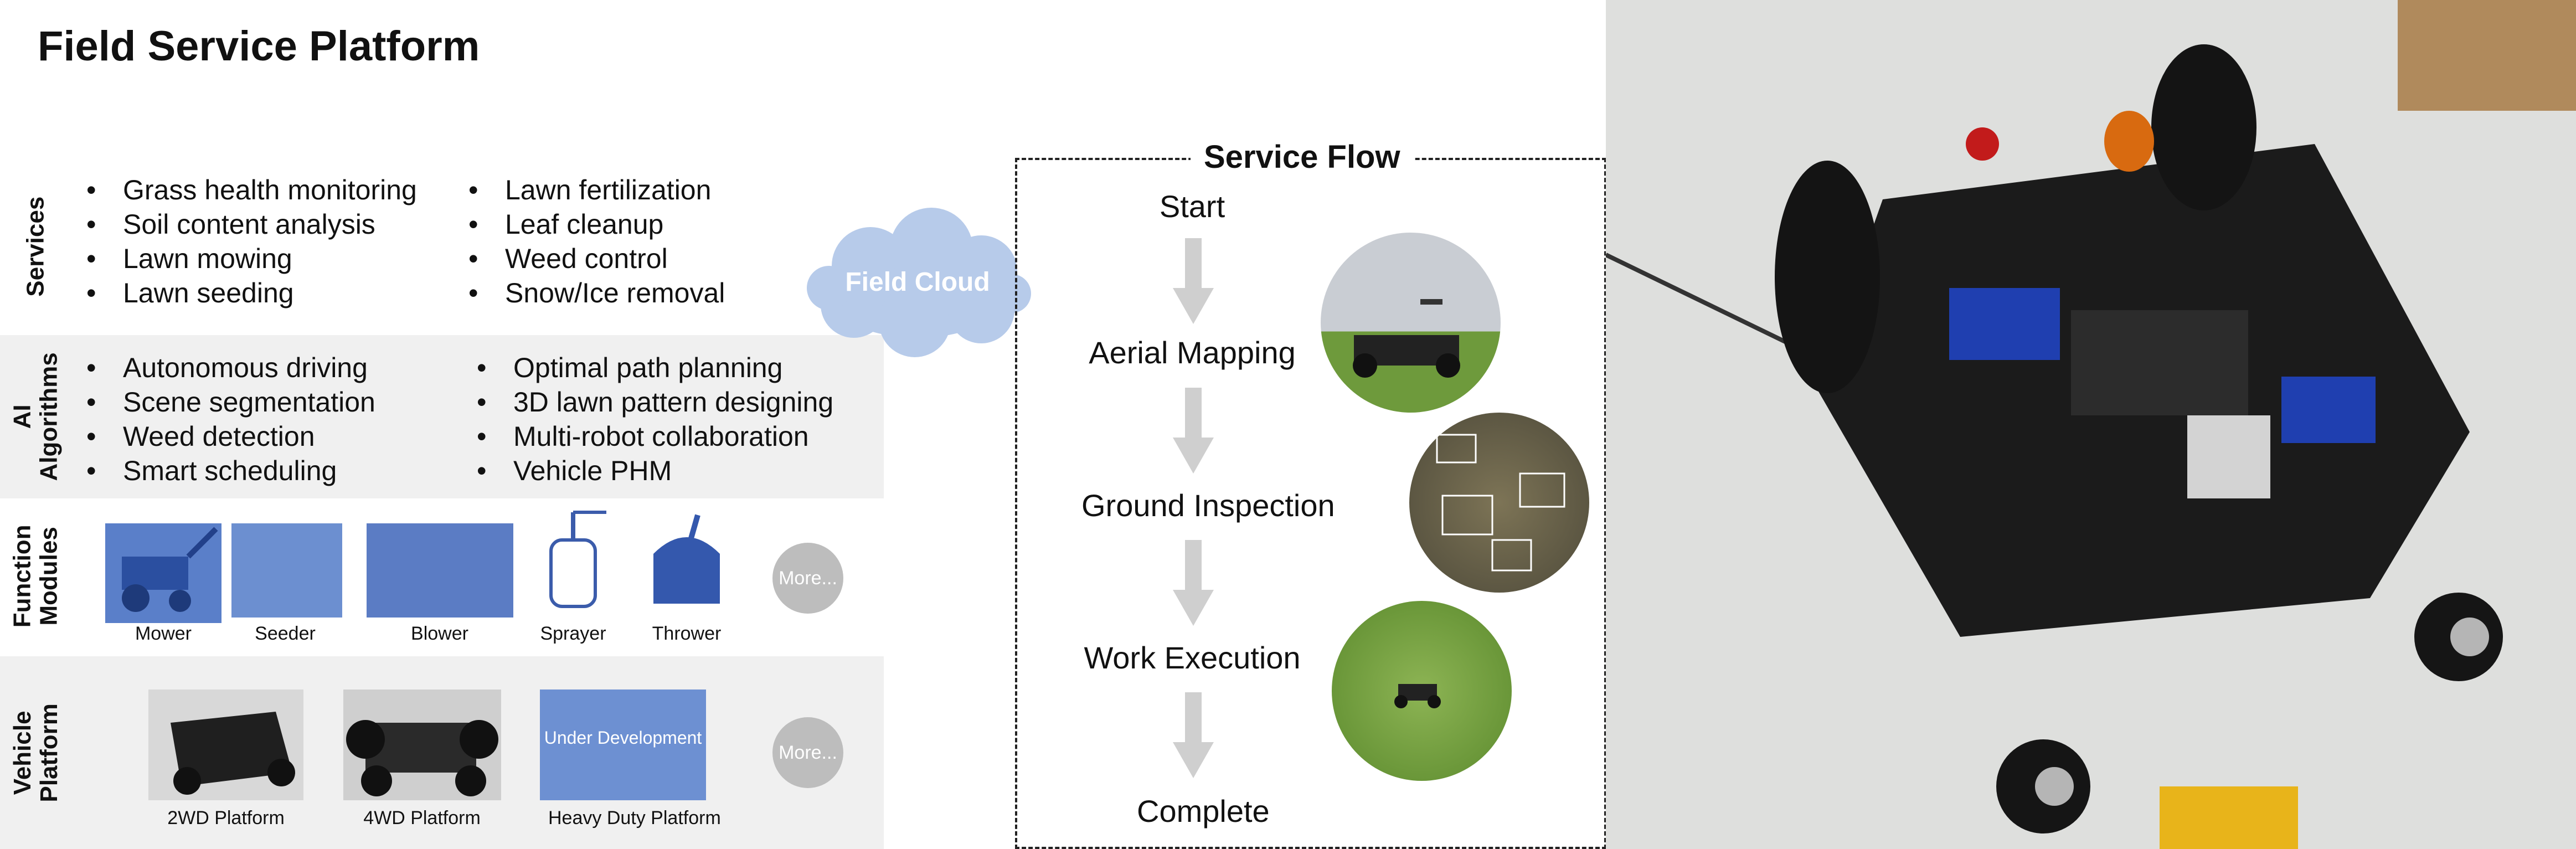 The height and width of the screenshot is (849, 2576). Describe the element at coordinates (250, 258) in the screenshot. I see `list-item: Lawn mowing` at that location.